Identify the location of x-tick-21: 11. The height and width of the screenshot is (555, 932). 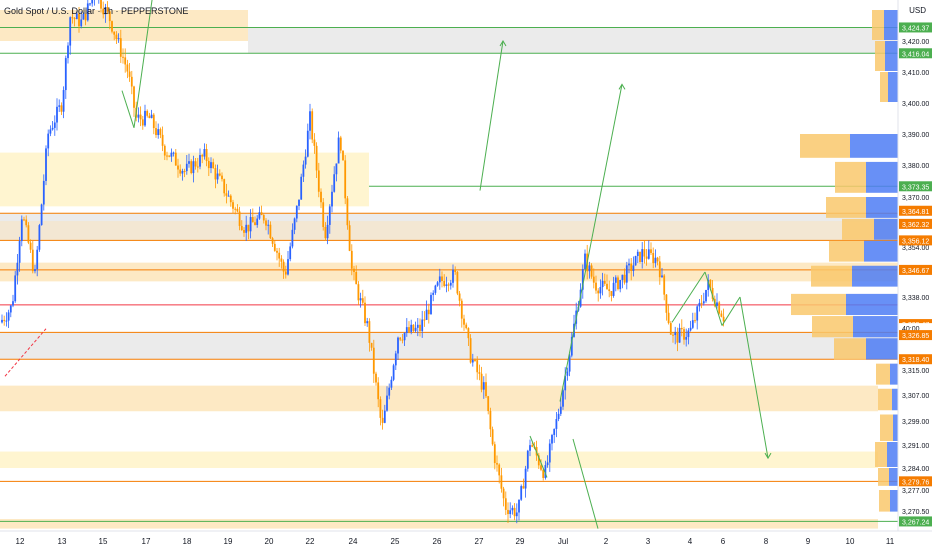
(890, 541).